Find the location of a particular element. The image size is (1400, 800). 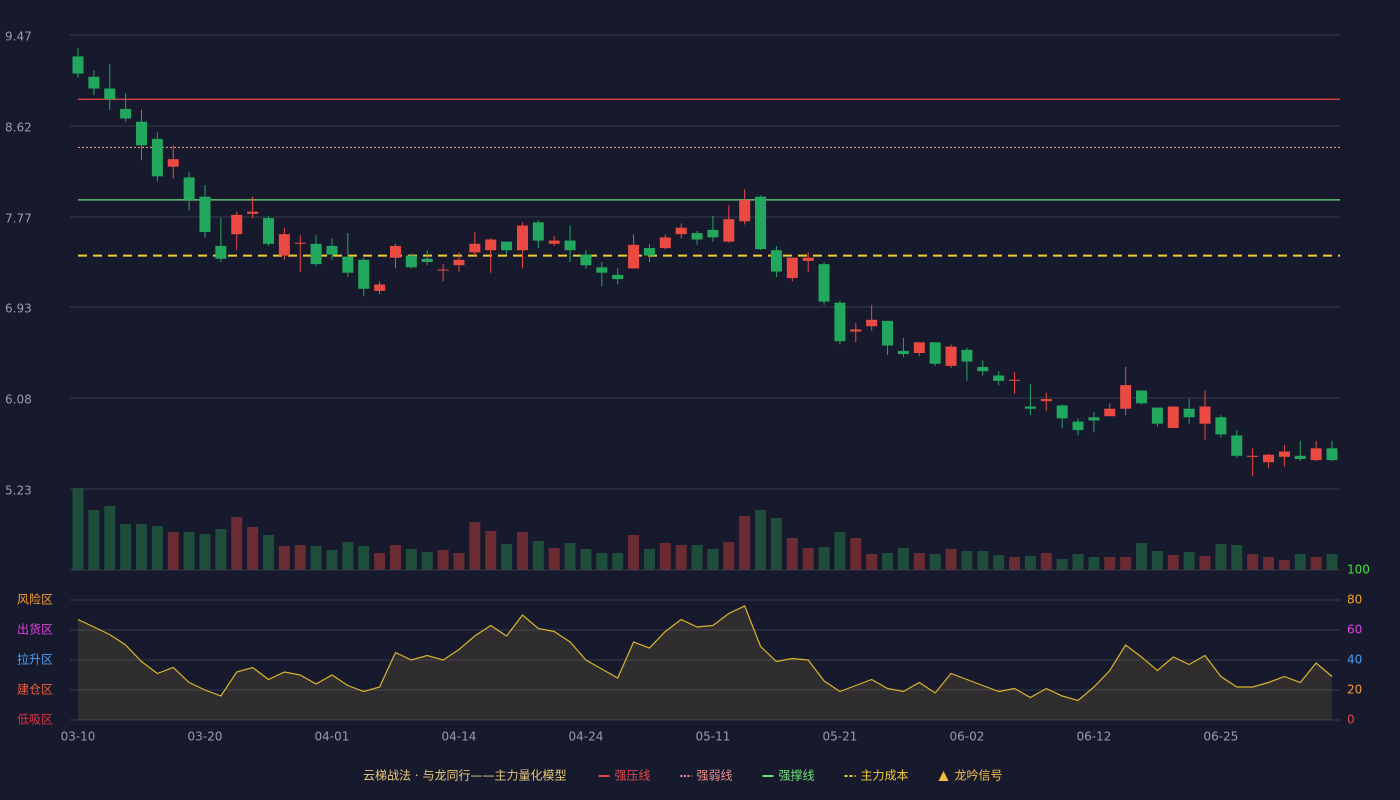

zone-label: 低吸区 is located at coordinates (35, 720).